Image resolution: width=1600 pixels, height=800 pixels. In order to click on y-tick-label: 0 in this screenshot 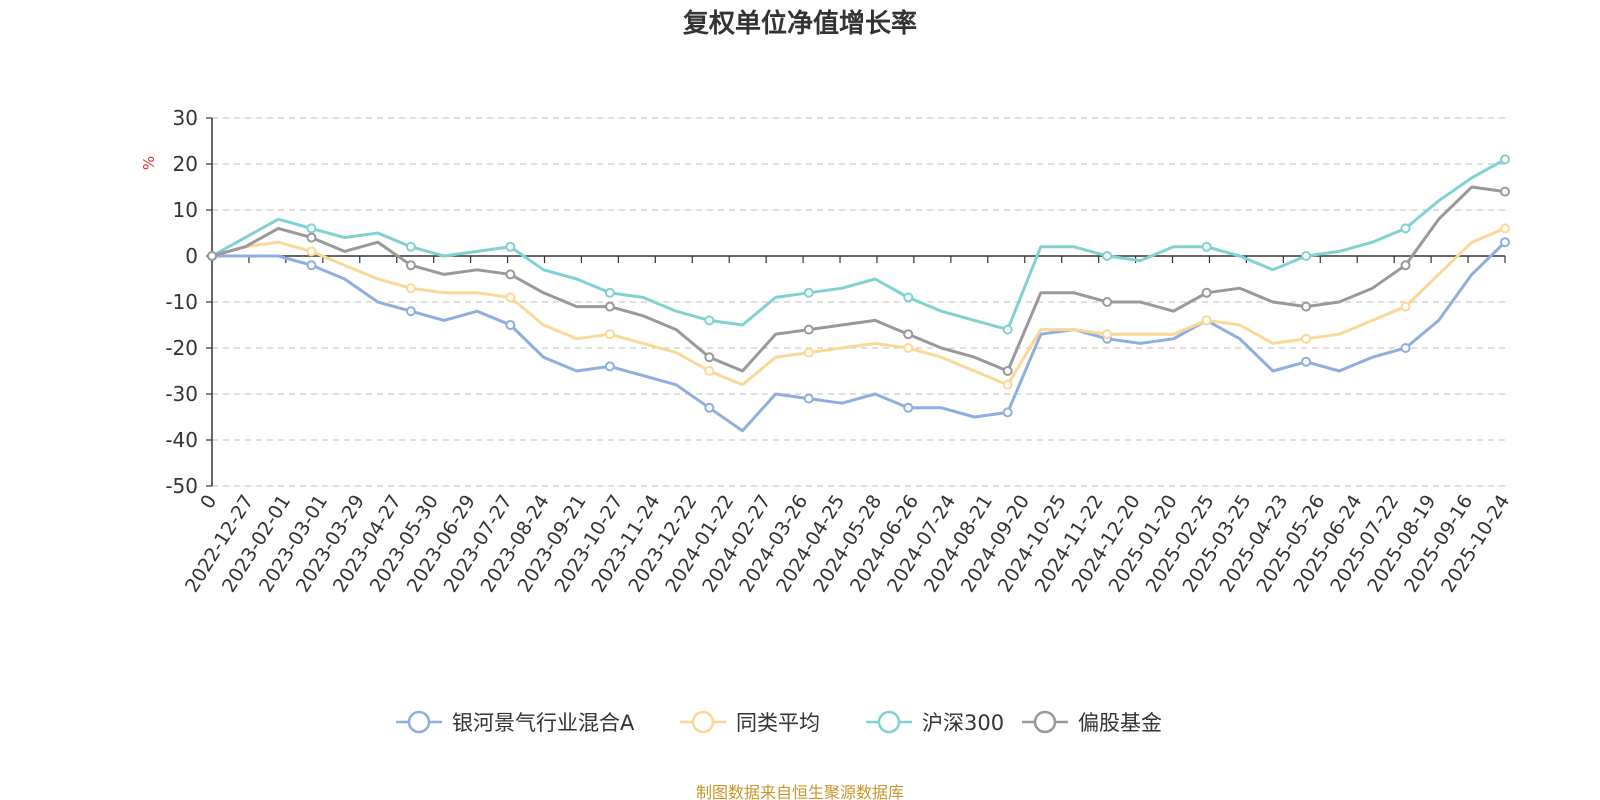, I will do `click(191, 256)`.